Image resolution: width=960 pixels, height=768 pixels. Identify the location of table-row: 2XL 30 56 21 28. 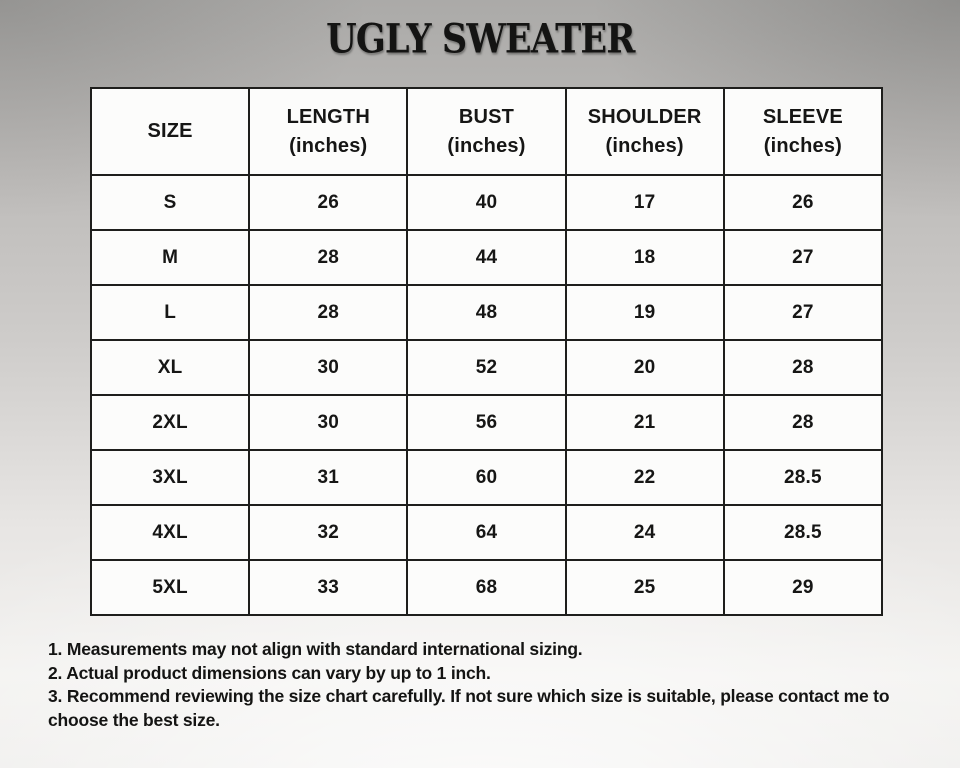
(486, 422).